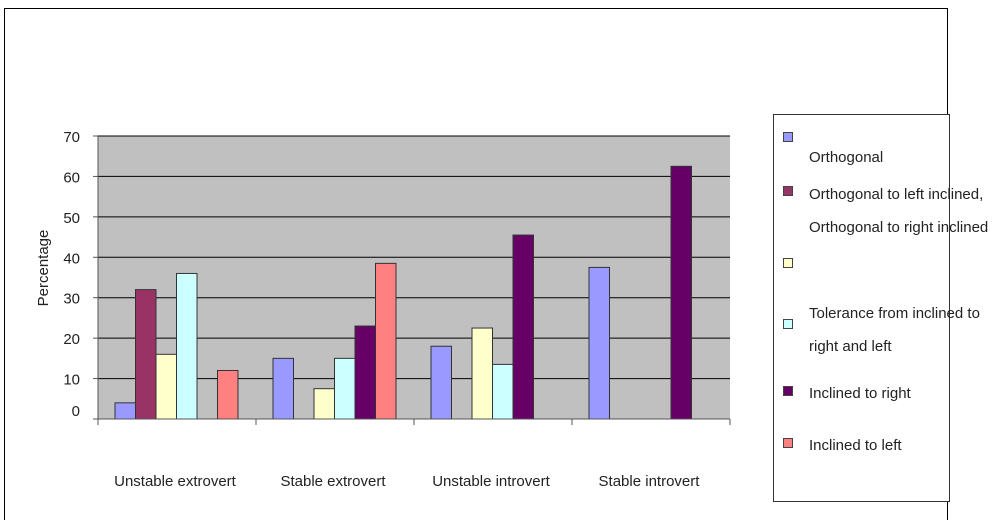 The image size is (996, 525). What do you see at coordinates (76, 411) in the screenshot?
I see `y-tick-label: 0` at bounding box center [76, 411].